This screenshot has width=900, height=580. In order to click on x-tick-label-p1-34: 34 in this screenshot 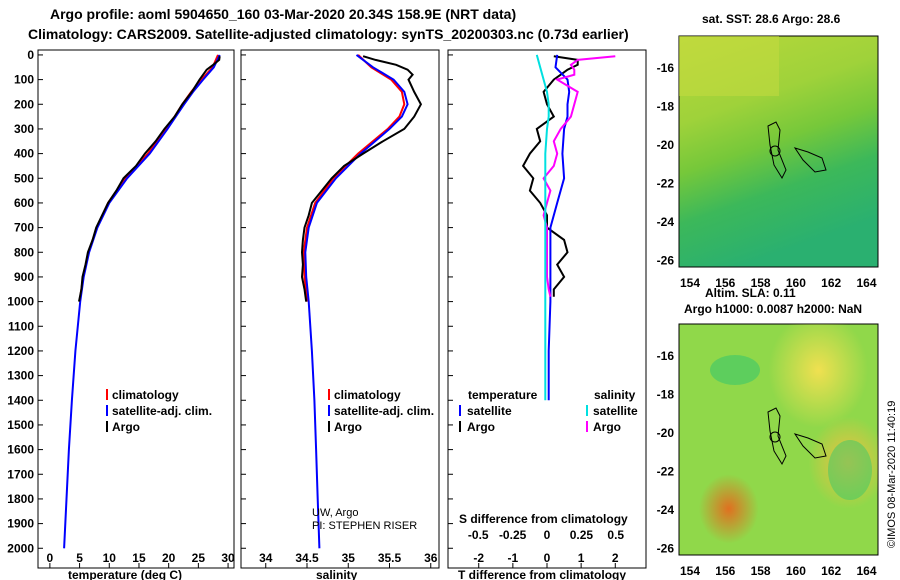, I will do `click(266, 558)`.